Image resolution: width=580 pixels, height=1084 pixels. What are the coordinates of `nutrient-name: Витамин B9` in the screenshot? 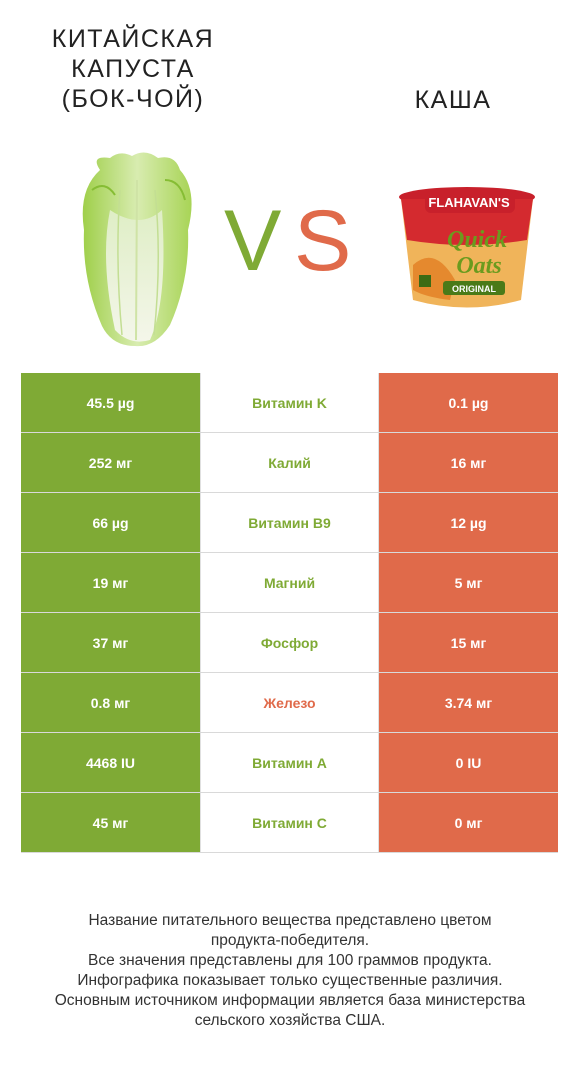 It's located at (289, 522).